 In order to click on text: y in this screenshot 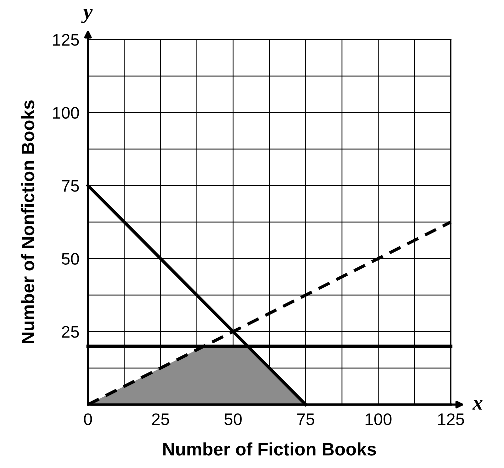, I will do `click(87, 16)`.